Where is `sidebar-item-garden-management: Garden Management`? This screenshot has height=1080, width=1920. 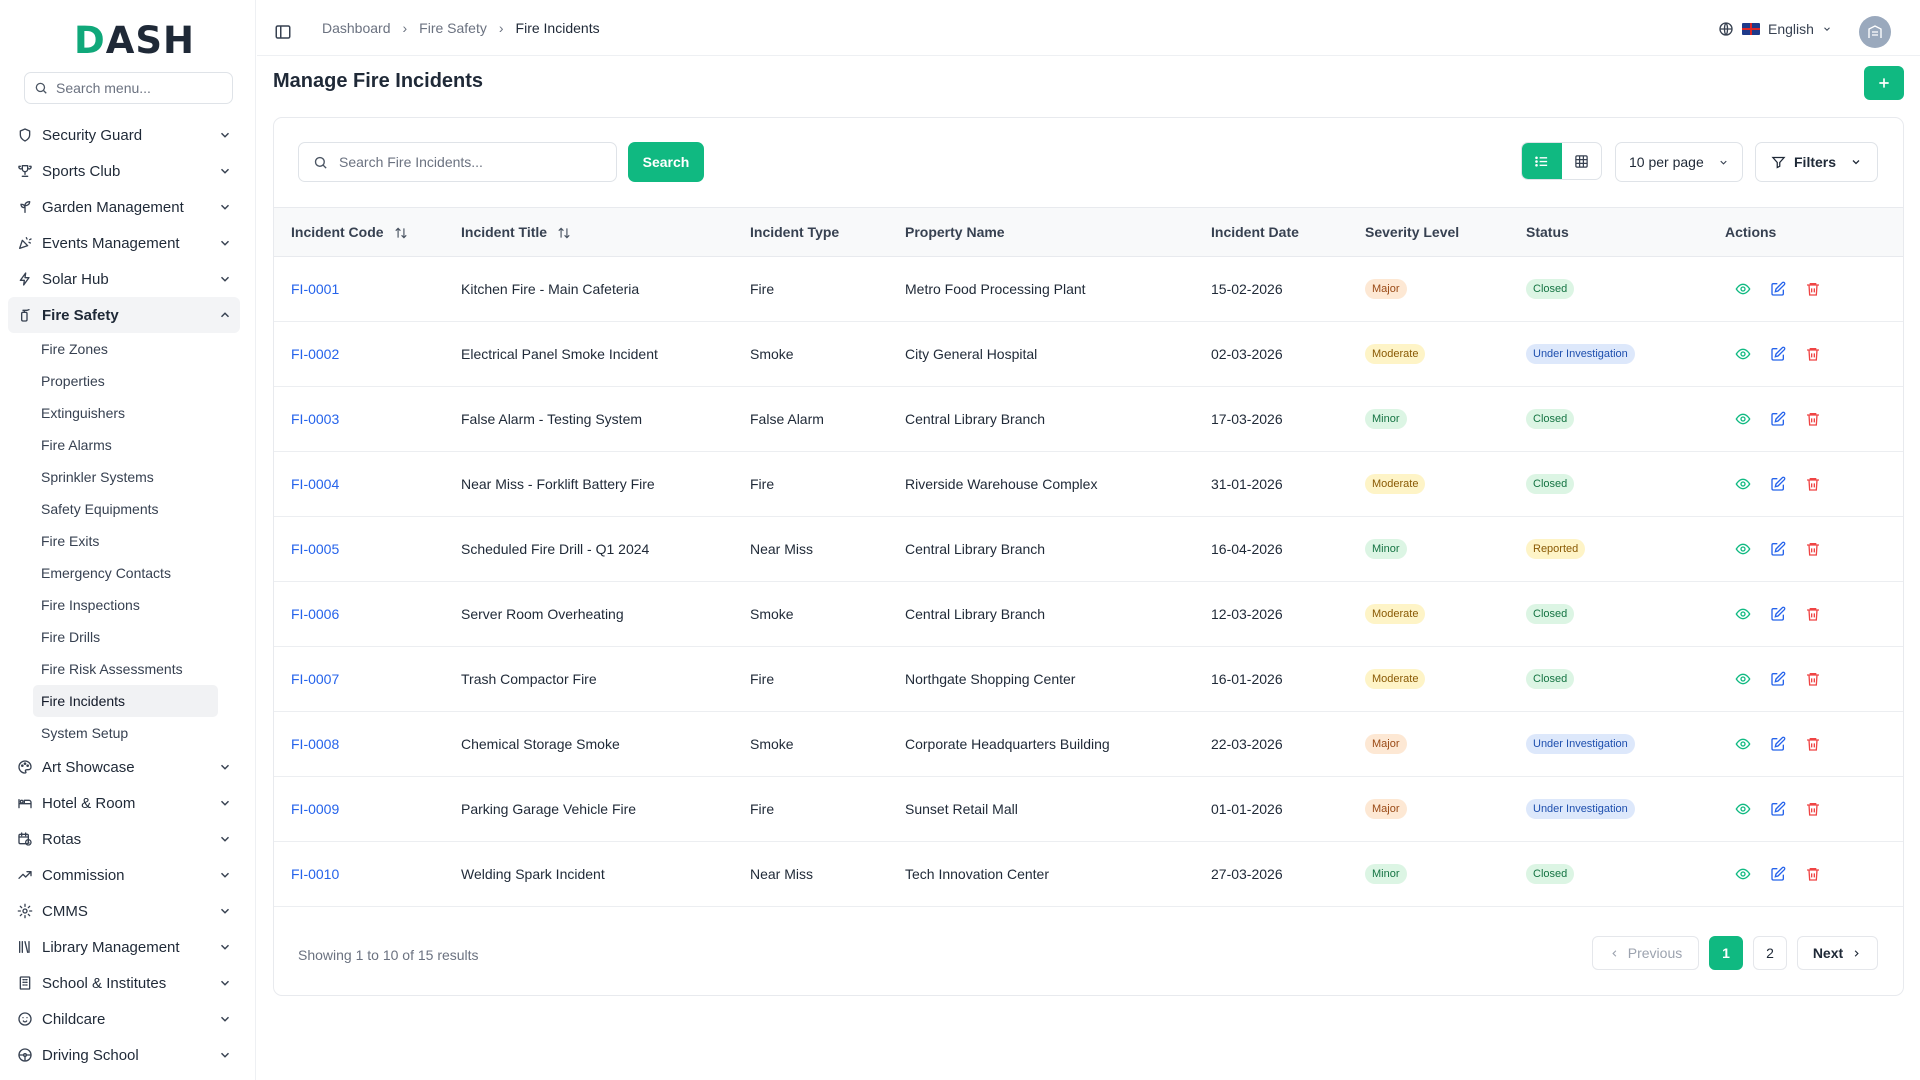 sidebar-item-garden-management: Garden Management is located at coordinates (124, 207).